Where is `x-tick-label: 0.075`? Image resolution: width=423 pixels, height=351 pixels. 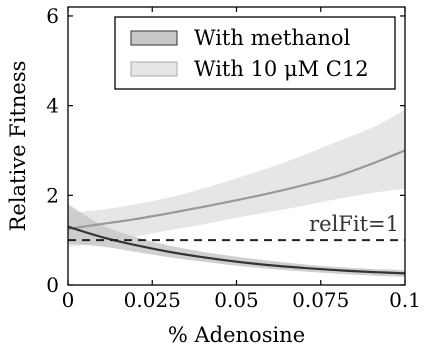 x-tick-label: 0.075 is located at coordinates (320, 300).